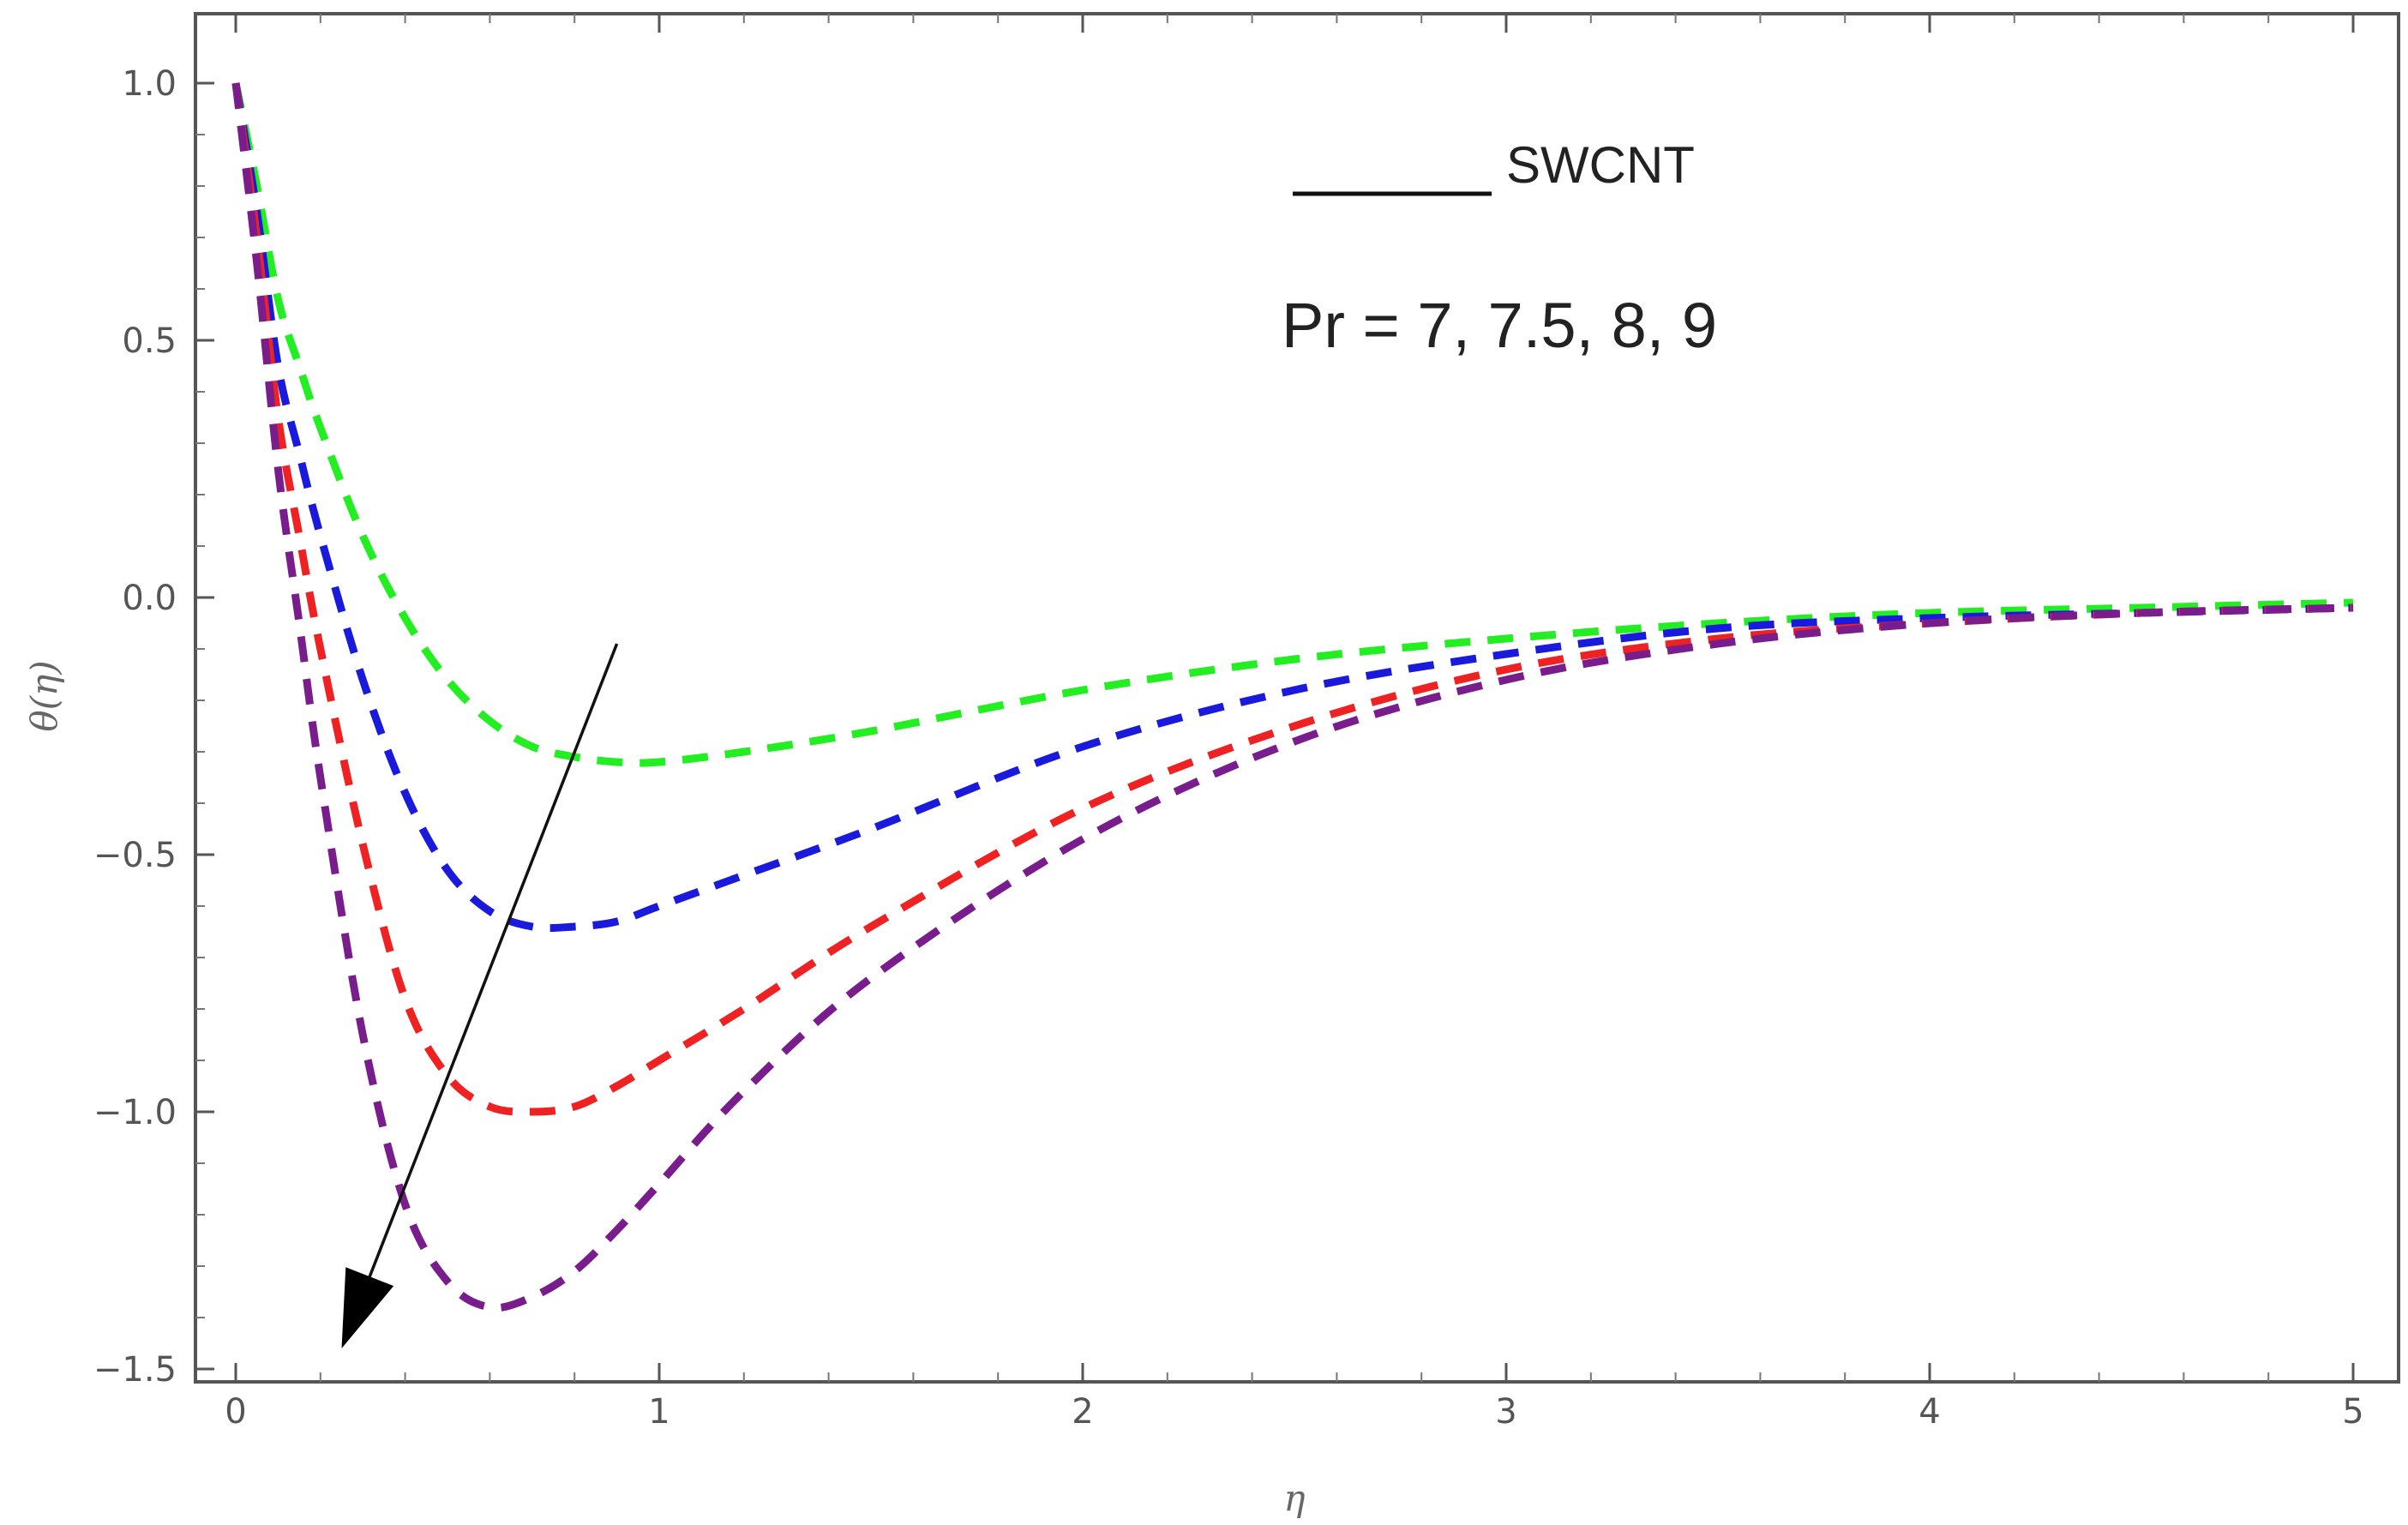 This screenshot has width=2408, height=1525. Describe the element at coordinates (492, 964) in the screenshot. I see `trend-arrow-shaft` at that location.